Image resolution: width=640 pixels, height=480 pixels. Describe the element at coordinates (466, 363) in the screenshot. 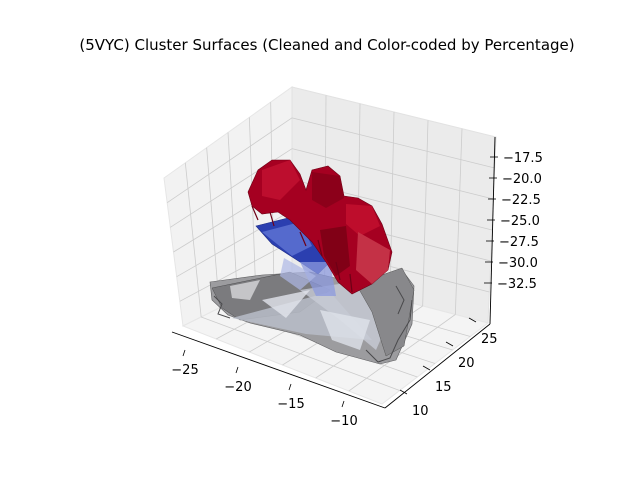

I see `y-tick-label: 20` at that location.